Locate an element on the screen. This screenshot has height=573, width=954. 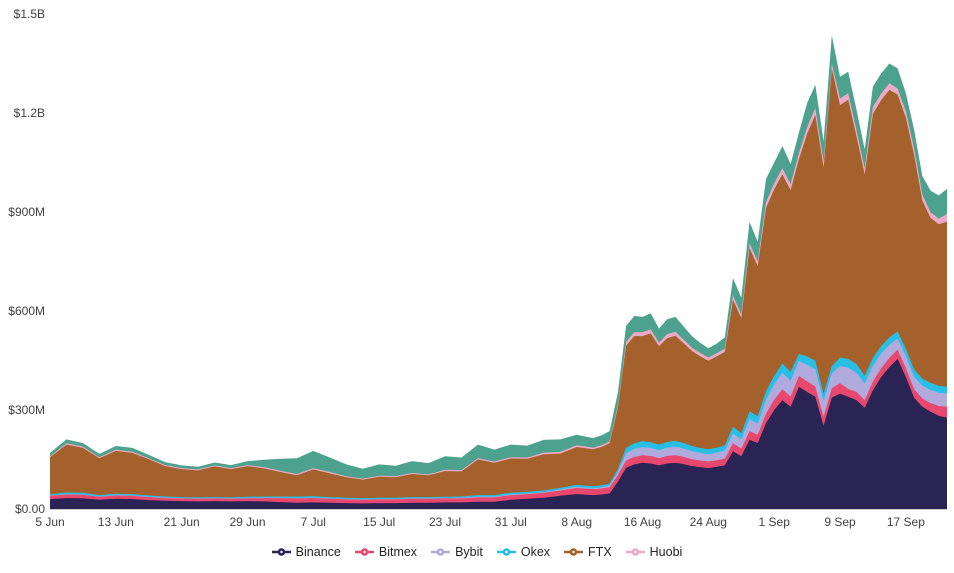
legend-marker-binance-icon is located at coordinates (281, 552).